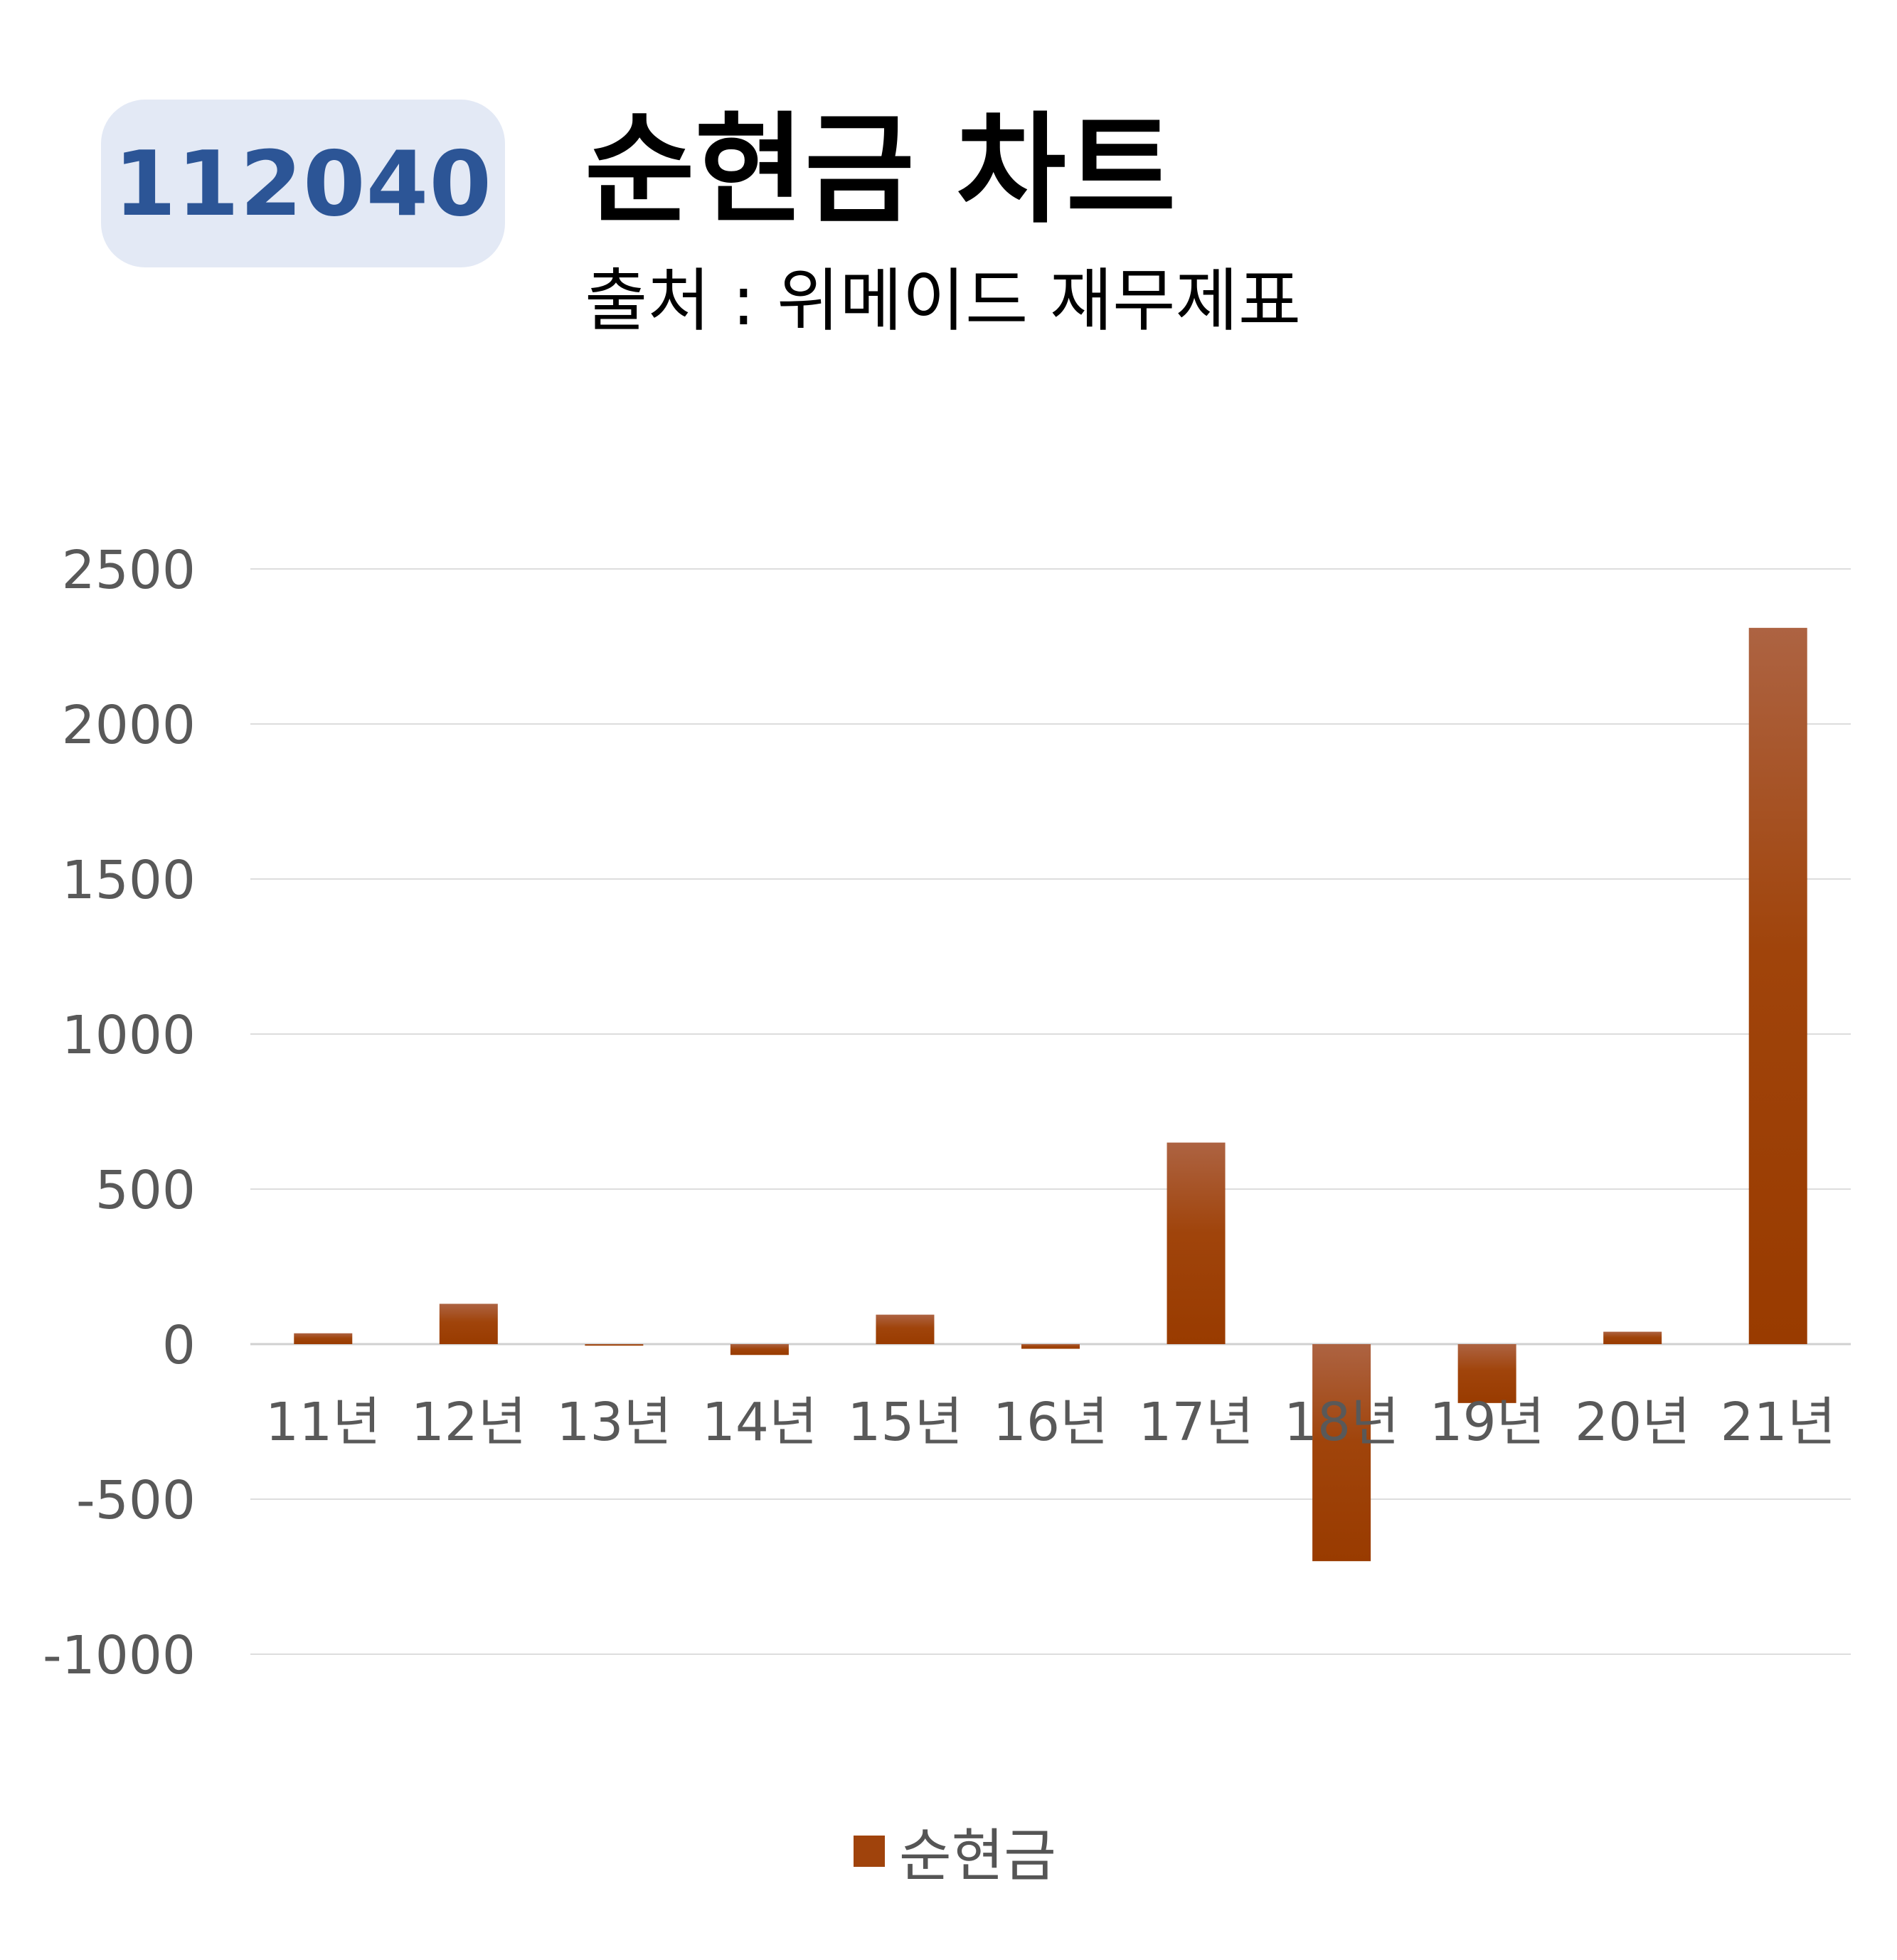 This screenshot has width=1897, height=1960. I want to click on bar-13년, so click(614, 1345).